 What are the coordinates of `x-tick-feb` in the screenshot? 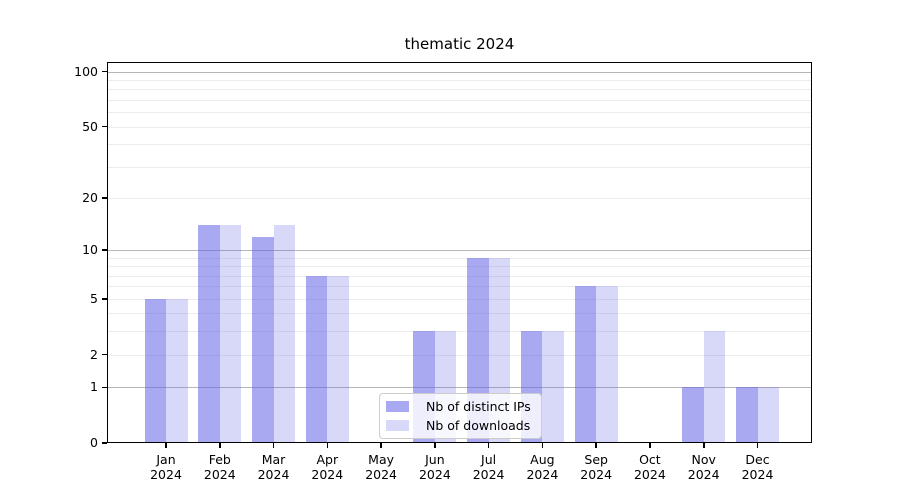 It's located at (220, 445).